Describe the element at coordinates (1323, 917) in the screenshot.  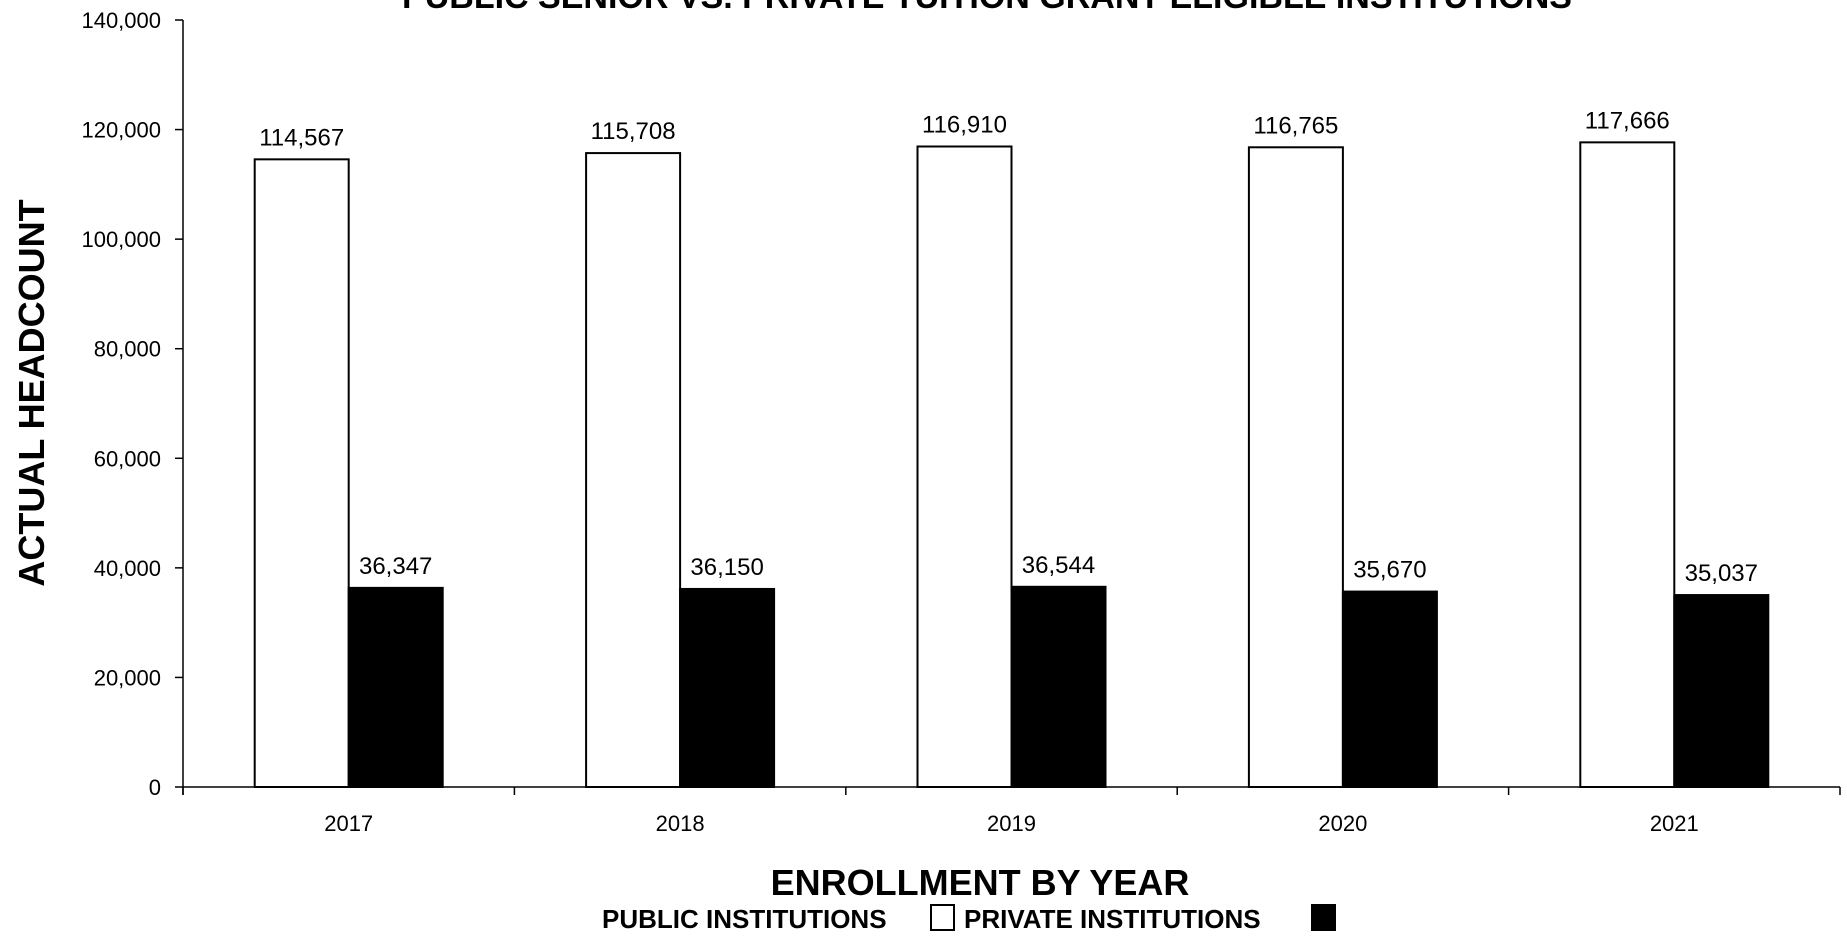
I see `legend-swatch-private` at that location.